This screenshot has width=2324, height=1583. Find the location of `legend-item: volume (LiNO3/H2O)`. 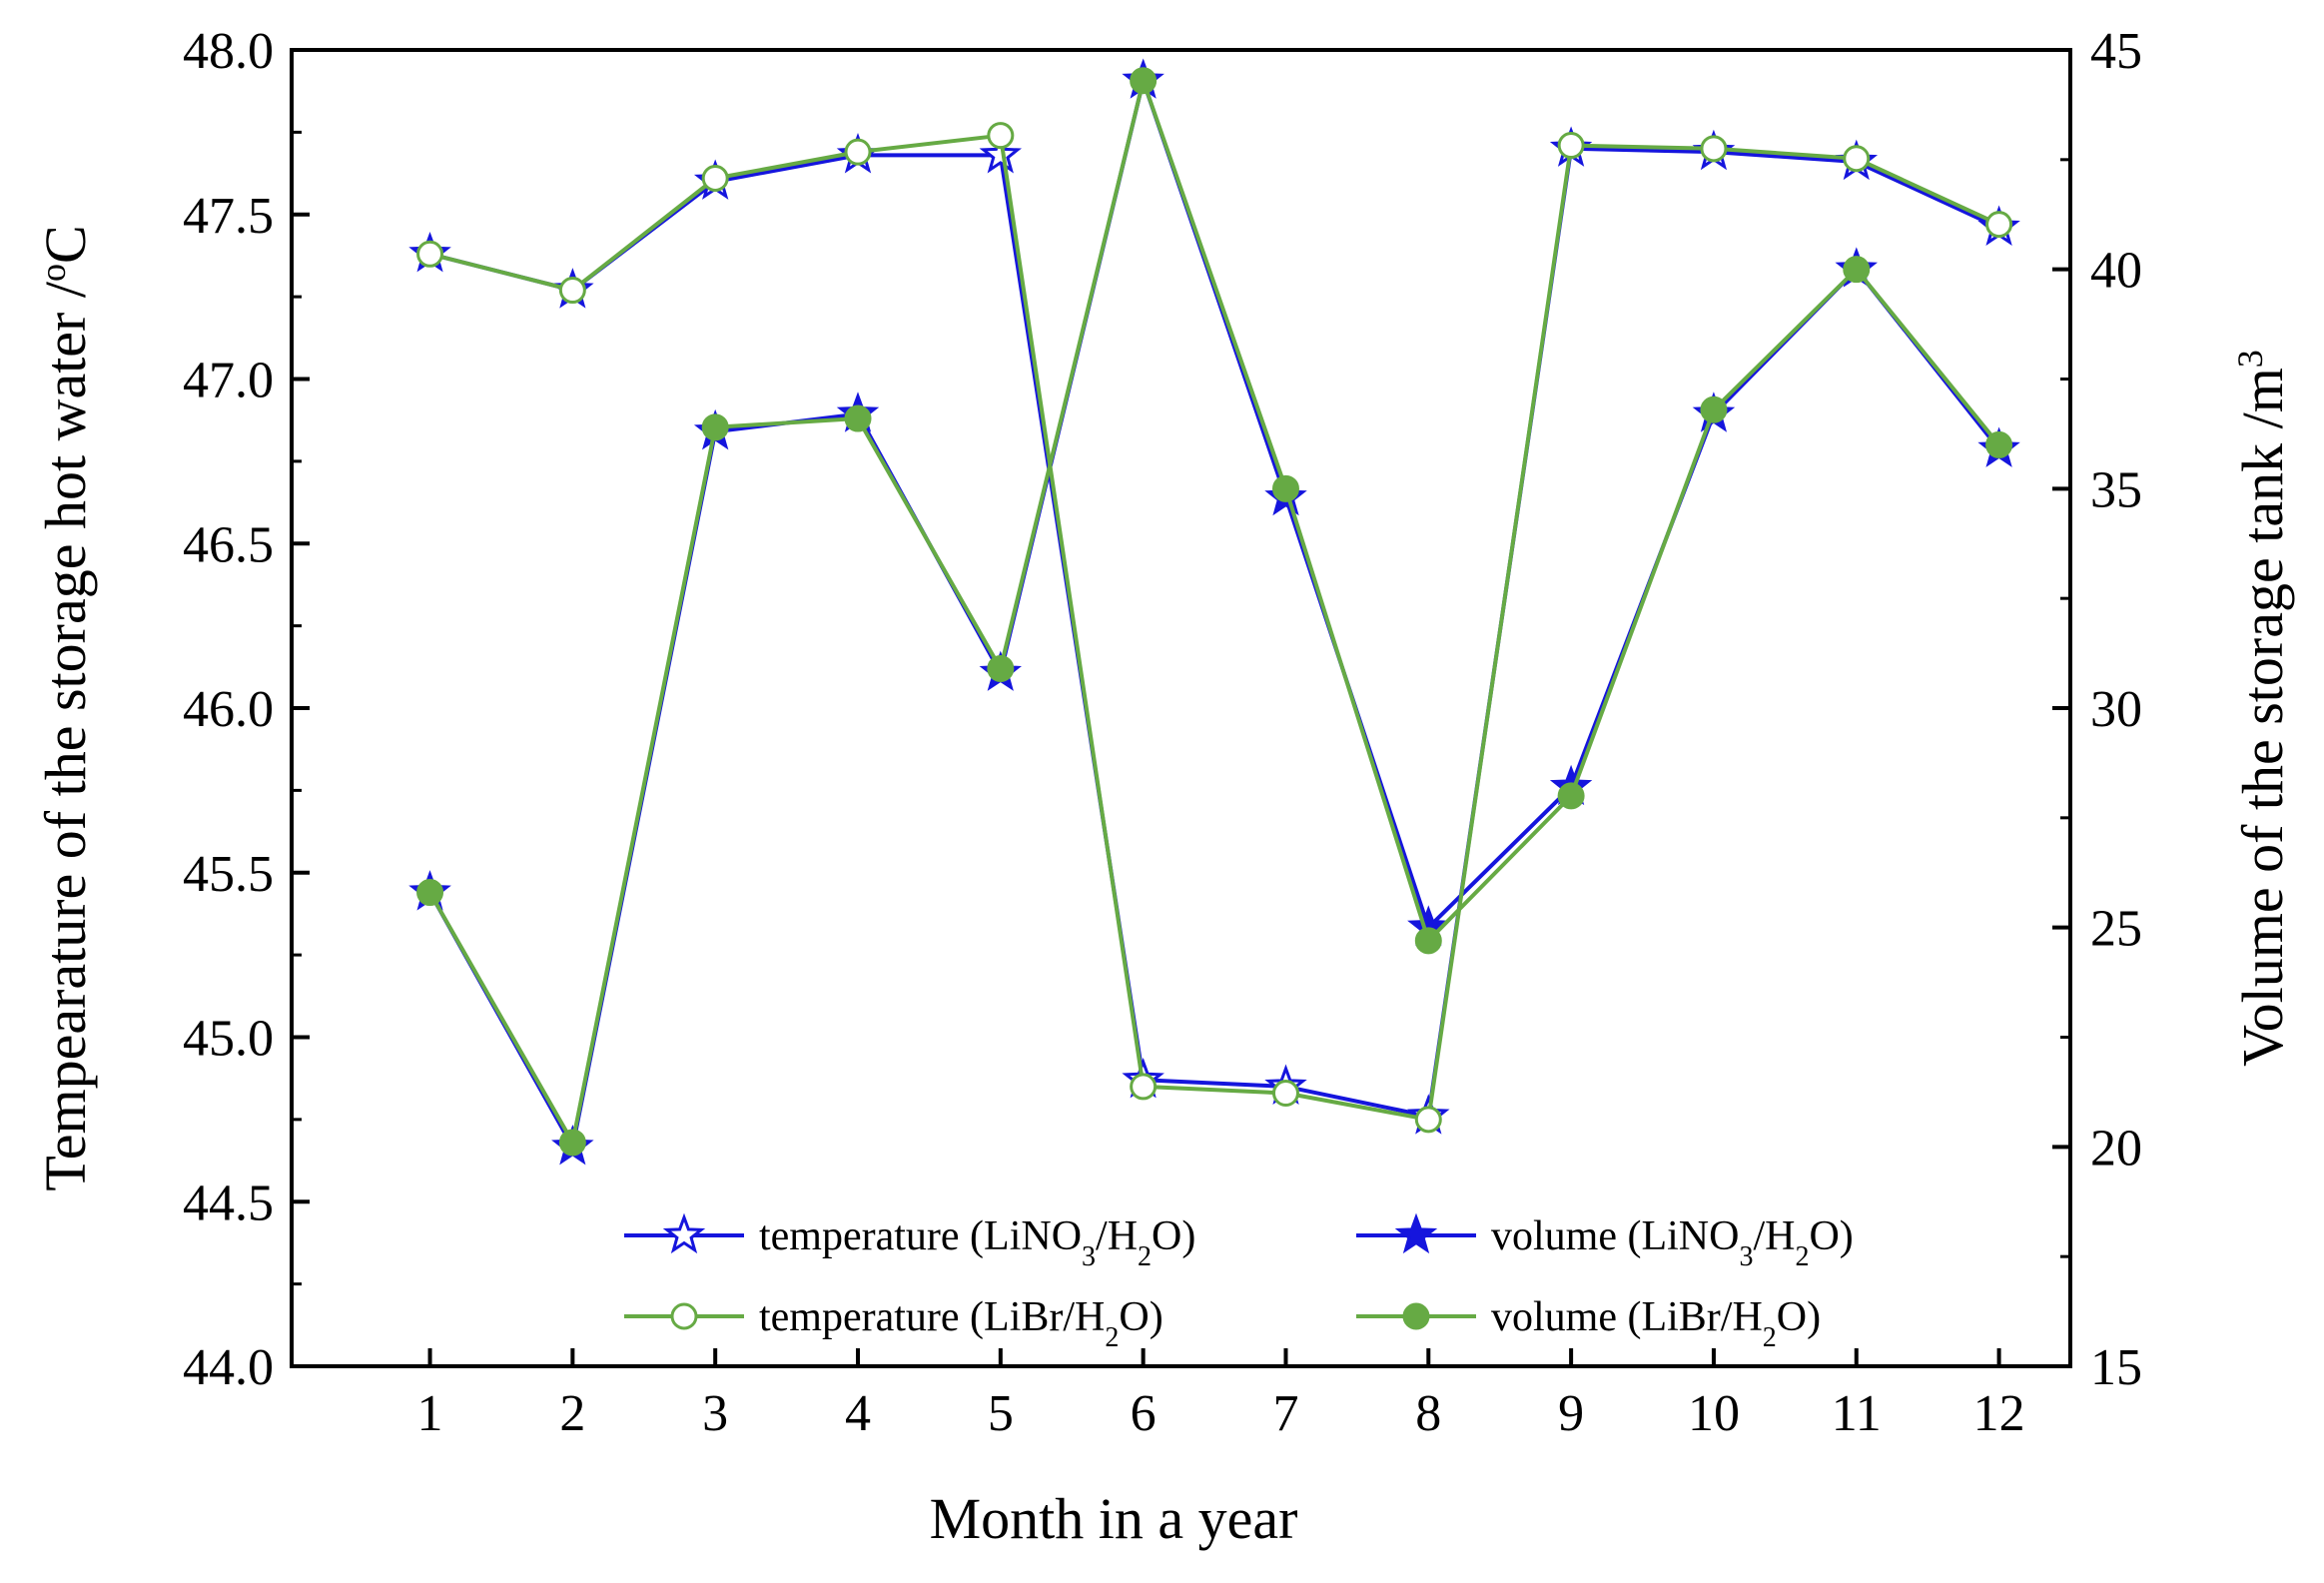

legend-item: volume (LiNO3/H2O) is located at coordinates (1605, 1242).